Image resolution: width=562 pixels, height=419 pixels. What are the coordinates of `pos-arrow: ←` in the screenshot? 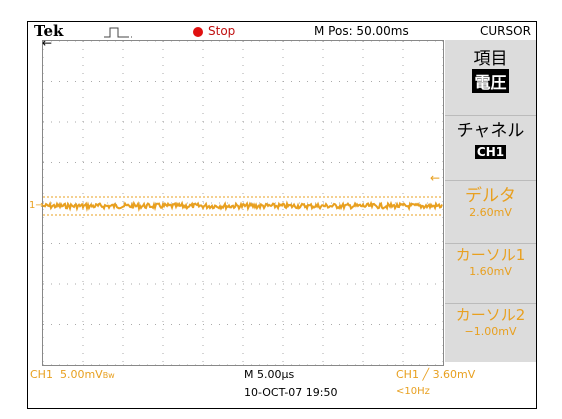 It's located at (47, 43).